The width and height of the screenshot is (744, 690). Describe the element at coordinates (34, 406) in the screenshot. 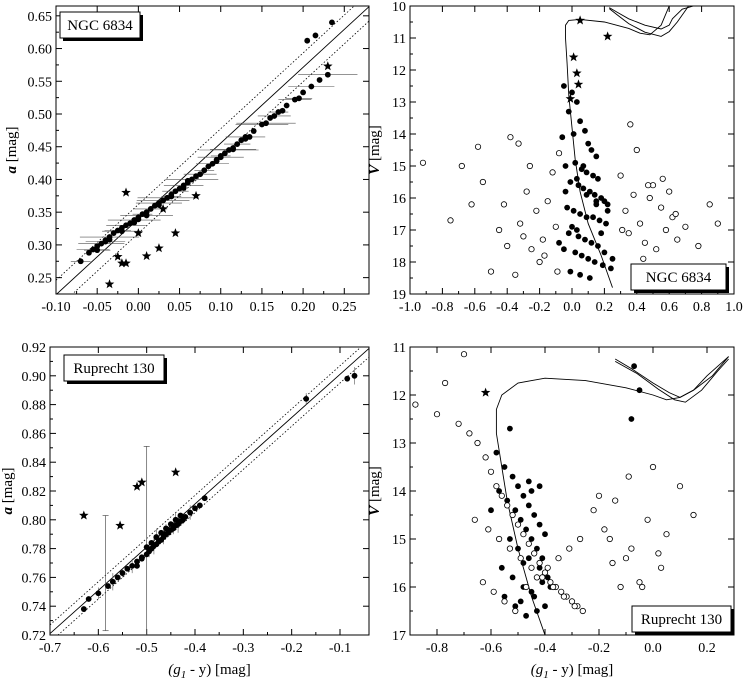

I see `y-tick-label: 0.88` at that location.